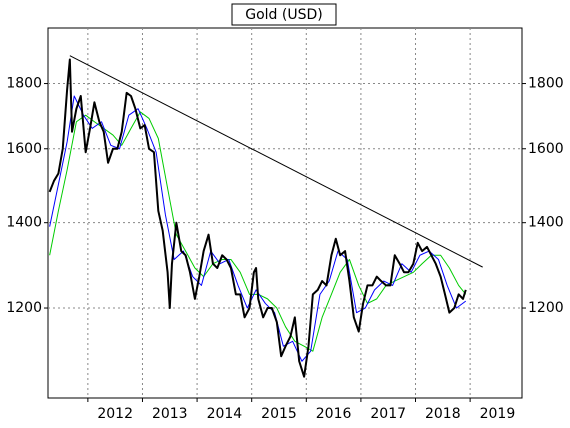 This screenshot has width=570, height=428. I want to click on y-tick-label: 1400, so click(24, 223).